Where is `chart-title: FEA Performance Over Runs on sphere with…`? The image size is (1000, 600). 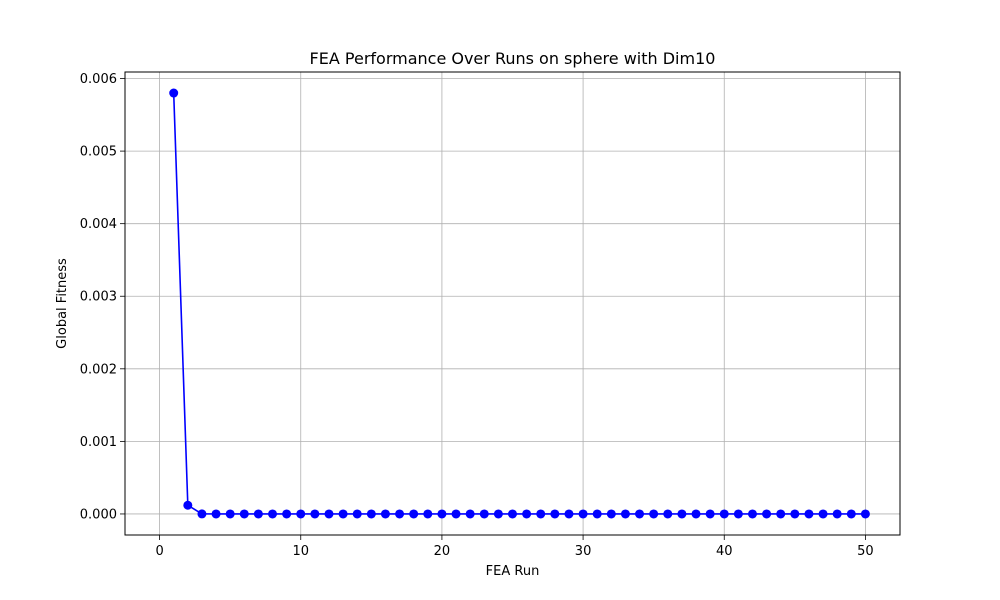 chart-title: FEA Performance Over Runs on sphere with… is located at coordinates (513, 58).